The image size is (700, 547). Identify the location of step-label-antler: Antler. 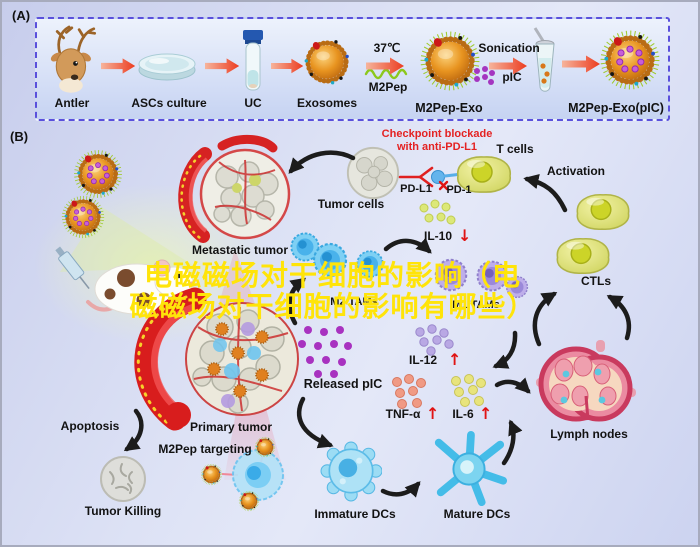
(72, 103).